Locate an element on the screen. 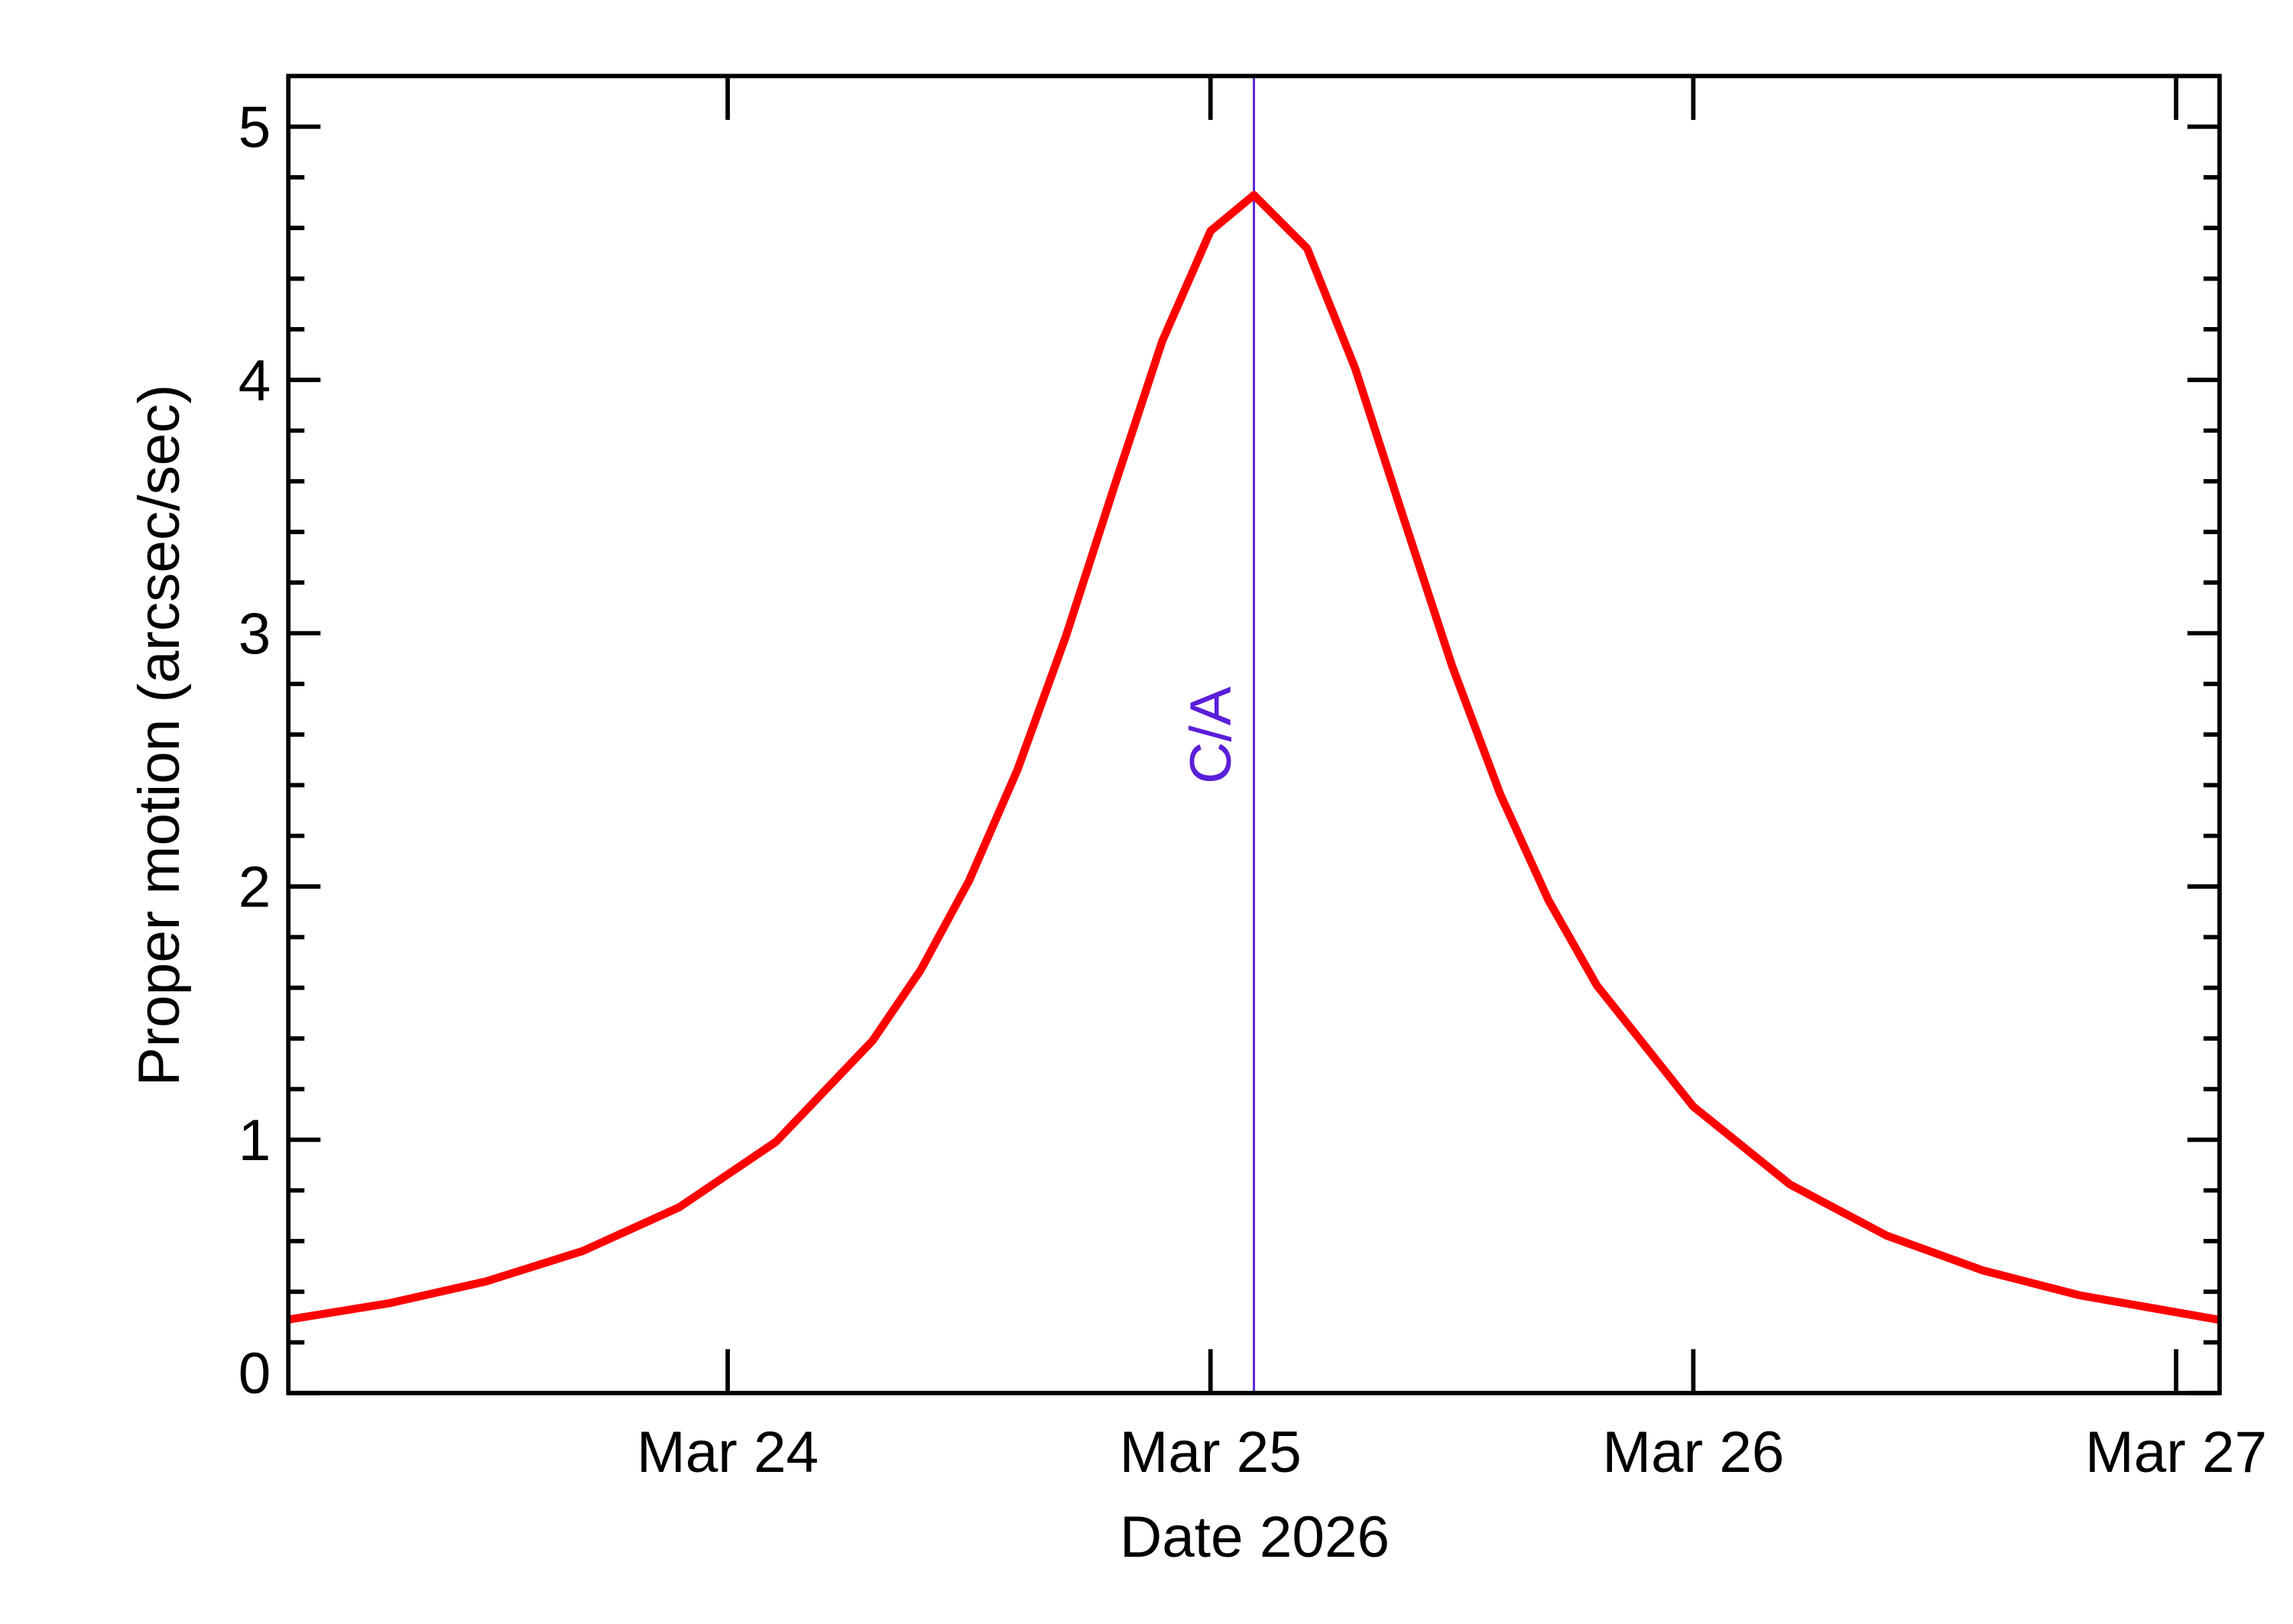 This screenshot has width=2293, height=1624. y-tick-label: 0 is located at coordinates (255, 1373).